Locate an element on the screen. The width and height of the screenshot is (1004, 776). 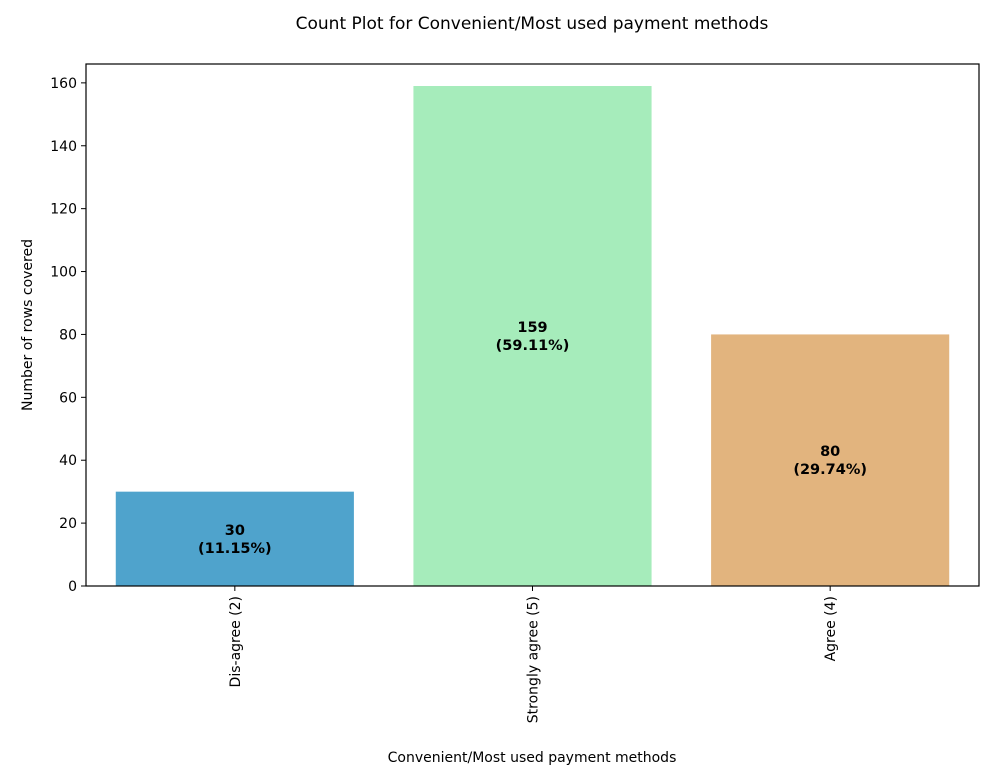
x-tick-label-1: Strongly agree (5) is located at coordinates (534, 659).